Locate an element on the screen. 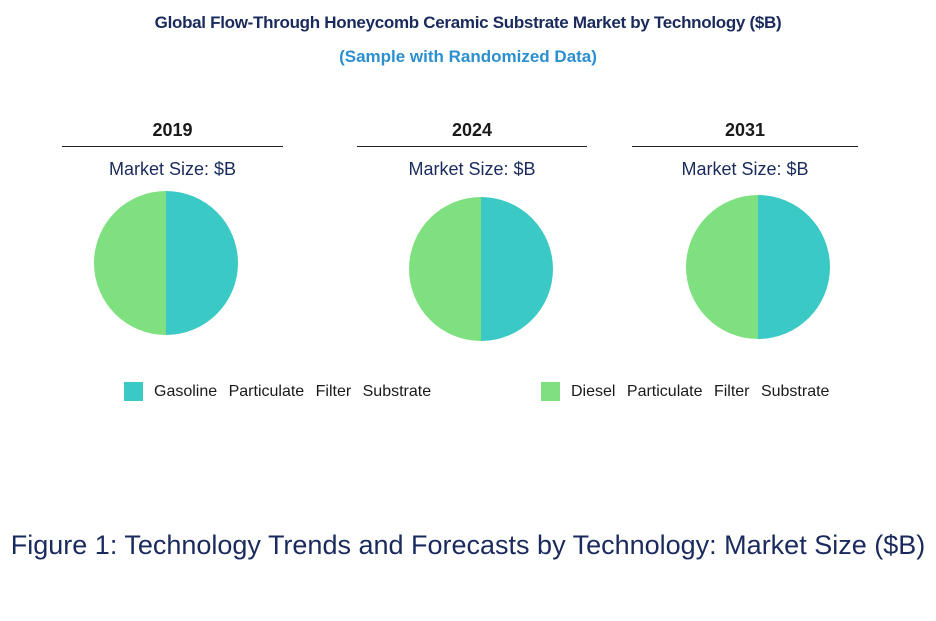  legend-item-gasoline: Gasoline Particulate Filter Substrate is located at coordinates (277, 391).